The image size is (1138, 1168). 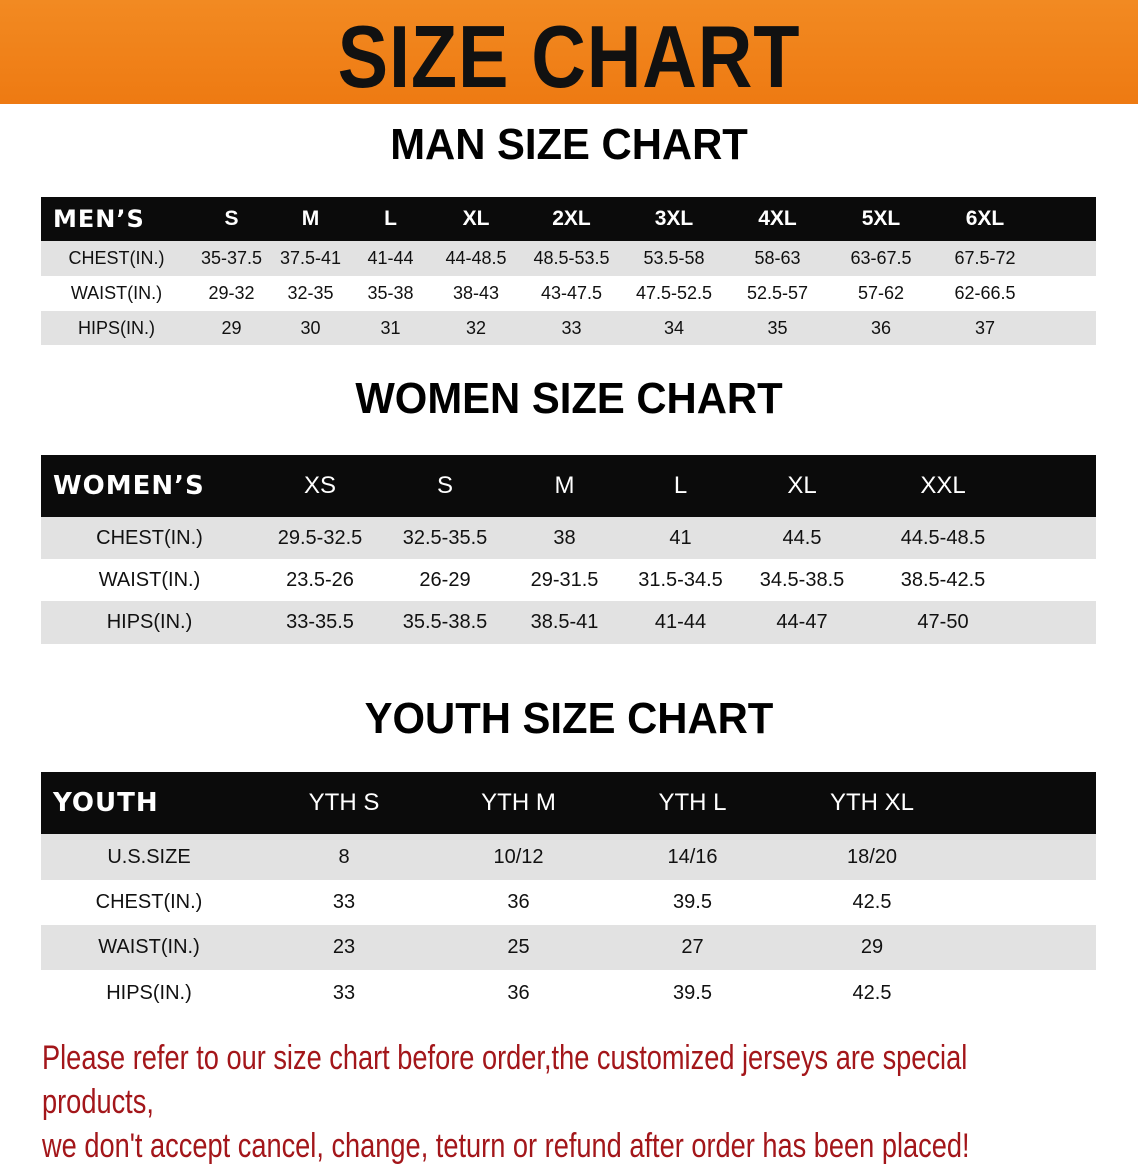 I want to click on size-header-cell: YTH M, so click(x=518, y=803).